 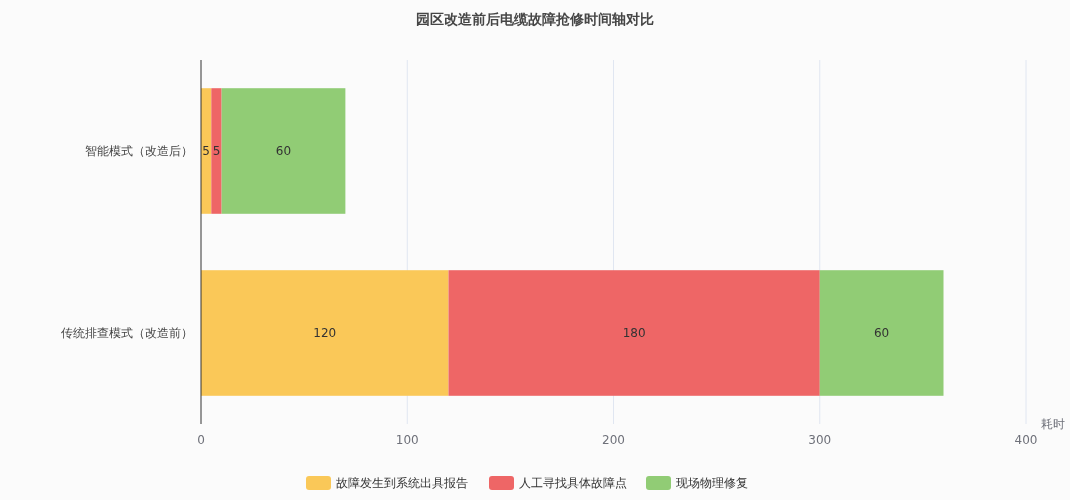 I want to click on data-label: 120, so click(x=325, y=333).